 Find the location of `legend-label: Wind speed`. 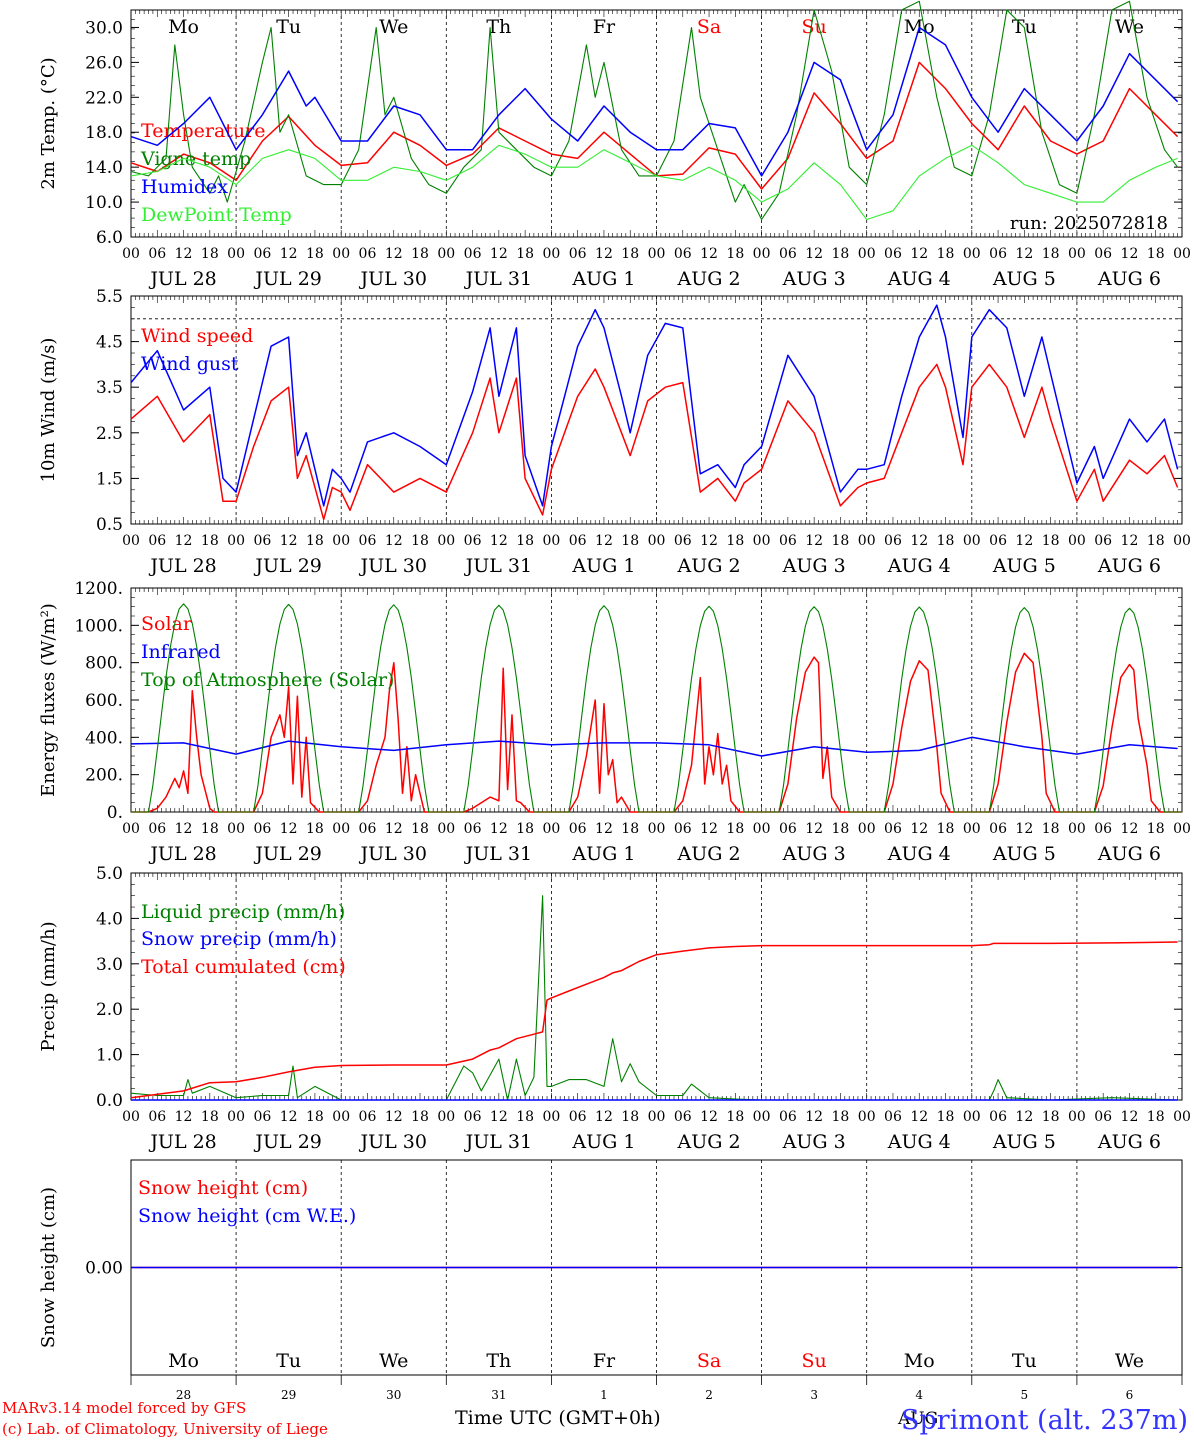

legend-label: Wind speed is located at coordinates (197, 336).